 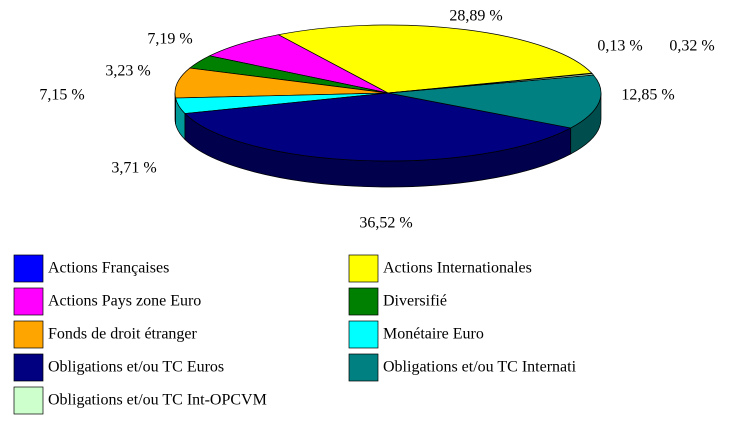 What do you see at coordinates (457, 268) in the screenshot?
I see `legend-label: Actions Internationales` at bounding box center [457, 268].